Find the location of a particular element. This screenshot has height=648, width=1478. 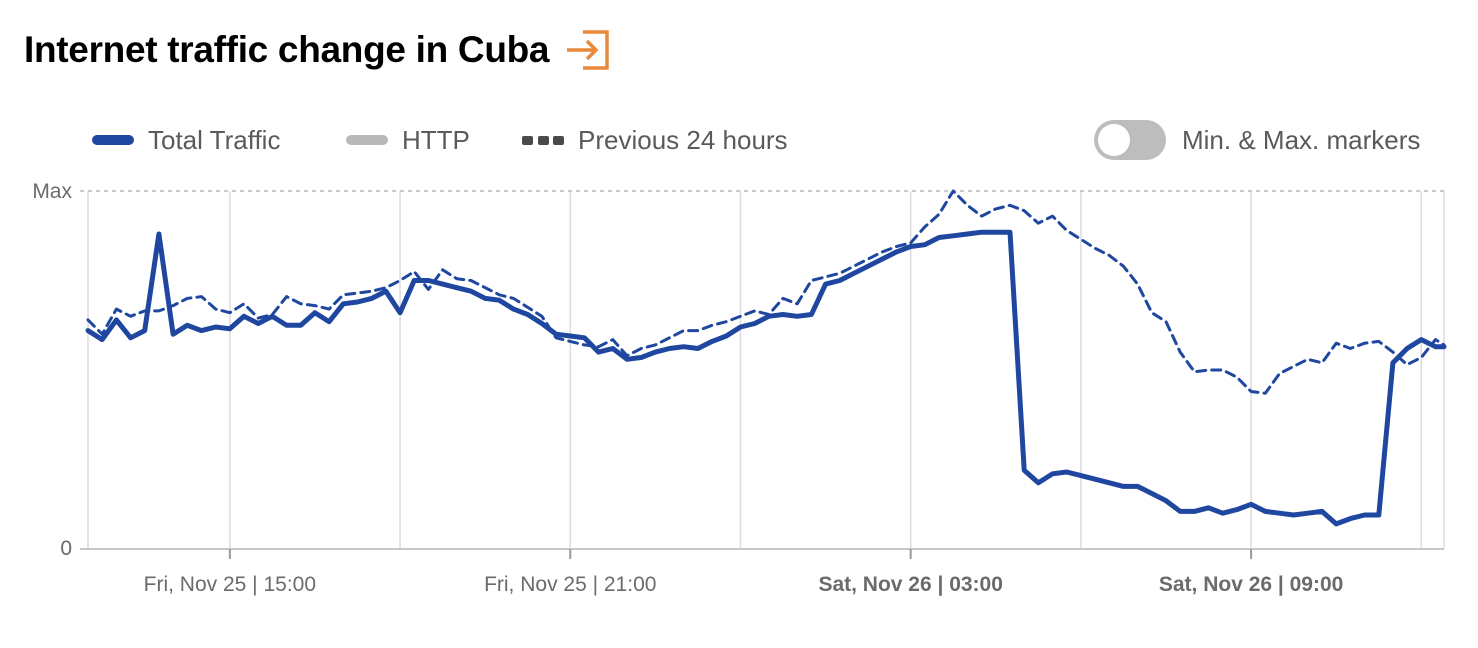

legend-item-http: HTTP is located at coordinates (408, 140).